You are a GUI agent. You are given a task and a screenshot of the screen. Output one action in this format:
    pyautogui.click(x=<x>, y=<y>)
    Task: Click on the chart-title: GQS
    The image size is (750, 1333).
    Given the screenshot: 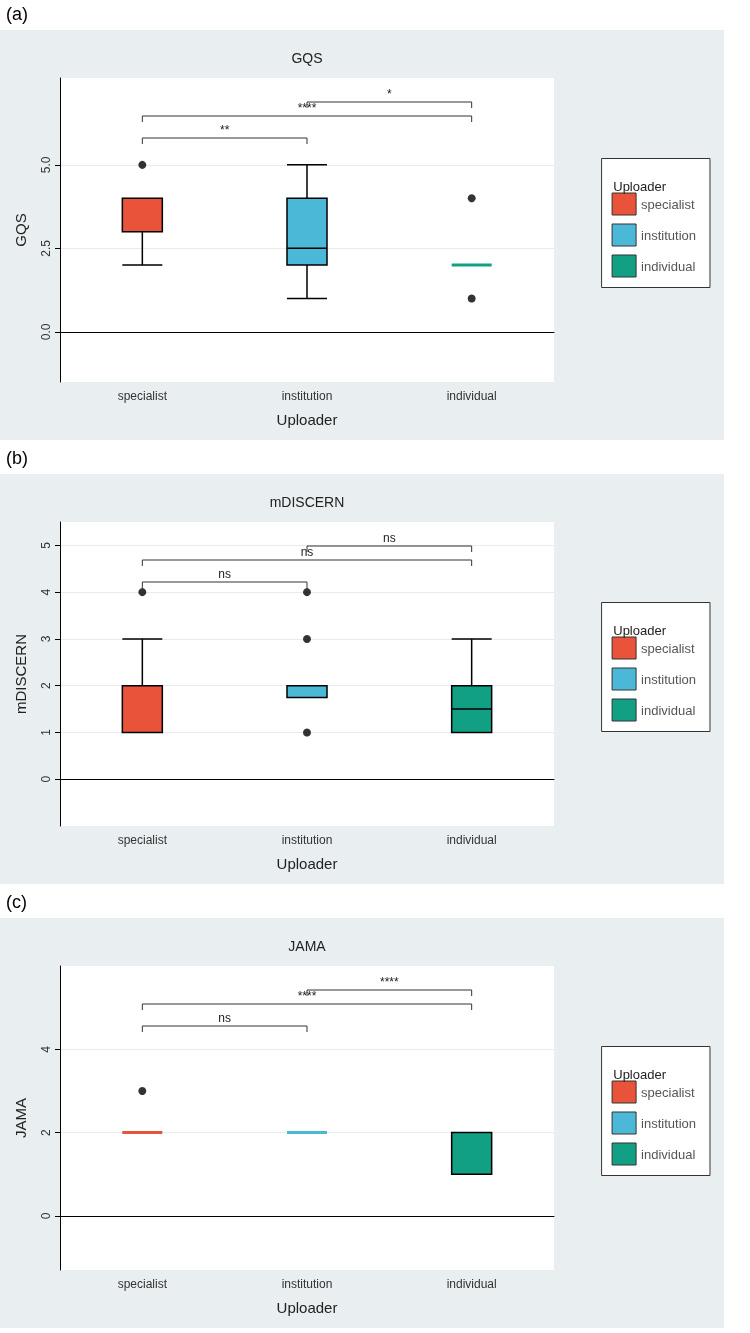 What is the action you would take?
    pyautogui.click(x=307, y=58)
    